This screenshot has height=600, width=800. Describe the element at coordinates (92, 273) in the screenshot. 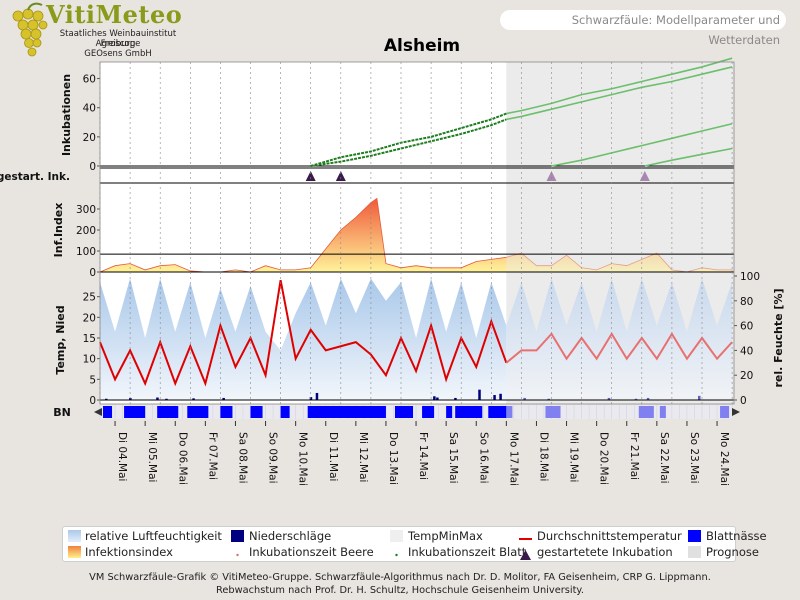

I see `inf-tick-label: 0` at that location.